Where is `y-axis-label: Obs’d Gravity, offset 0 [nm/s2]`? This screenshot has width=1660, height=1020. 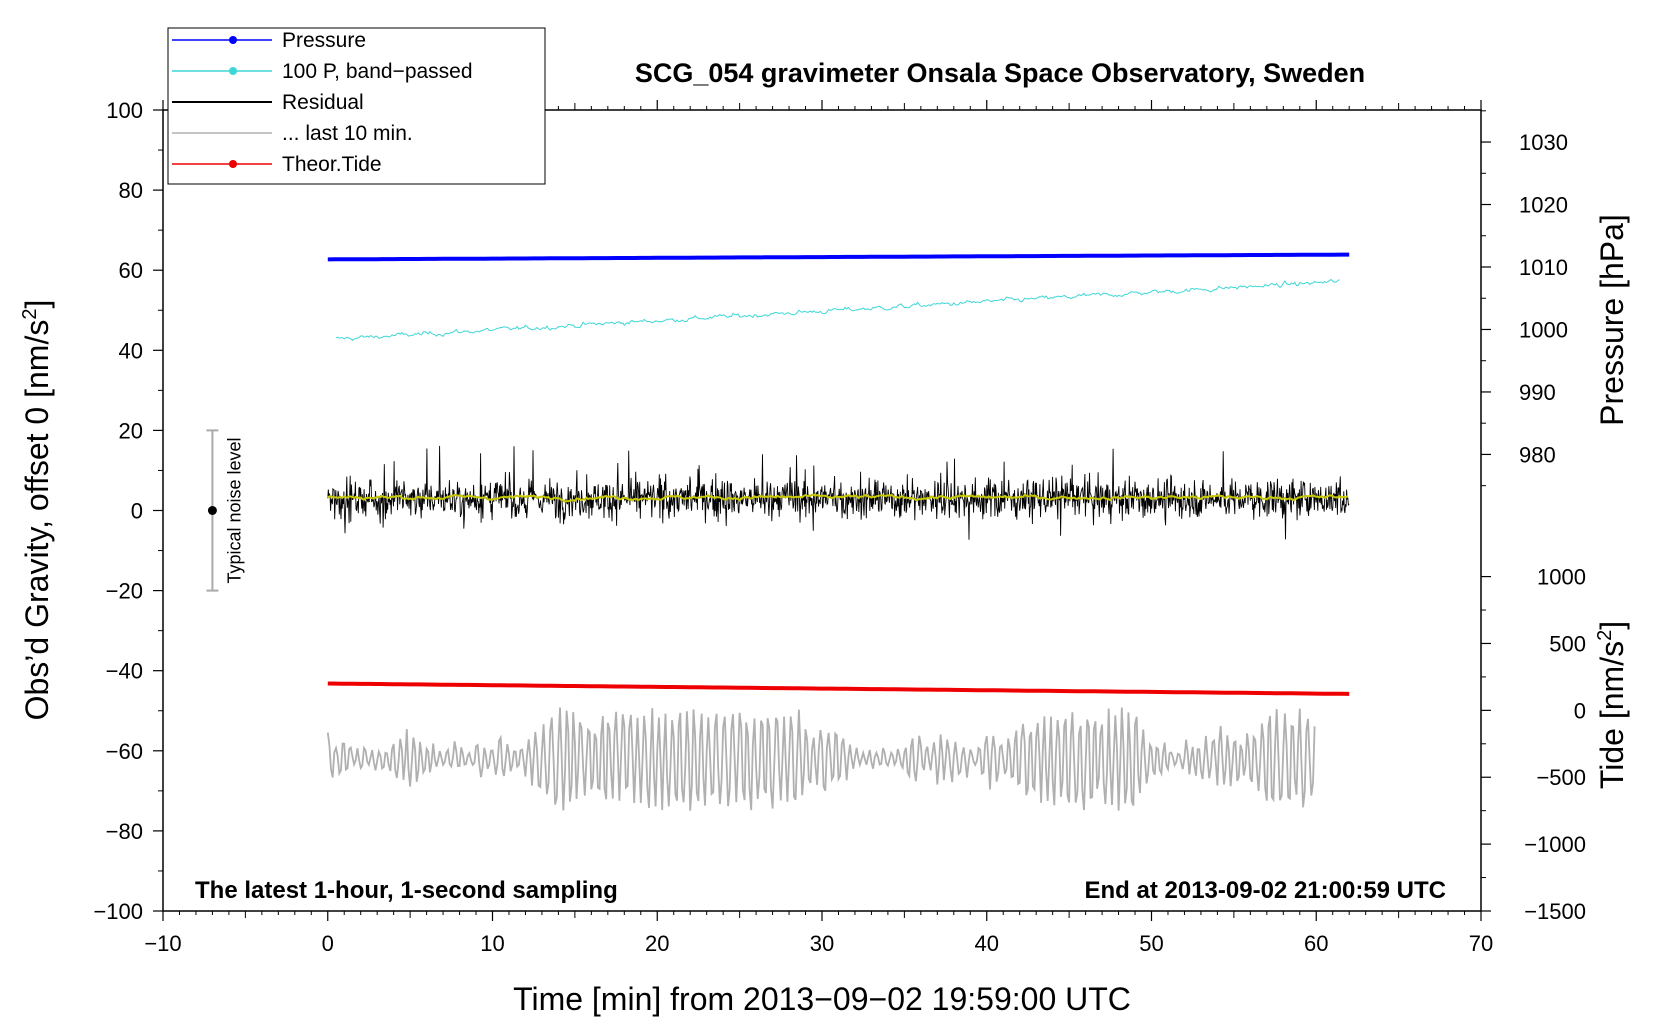
y-axis-label: Obs’d Gravity, offset 0 [nm/s2] is located at coordinates (37, 510).